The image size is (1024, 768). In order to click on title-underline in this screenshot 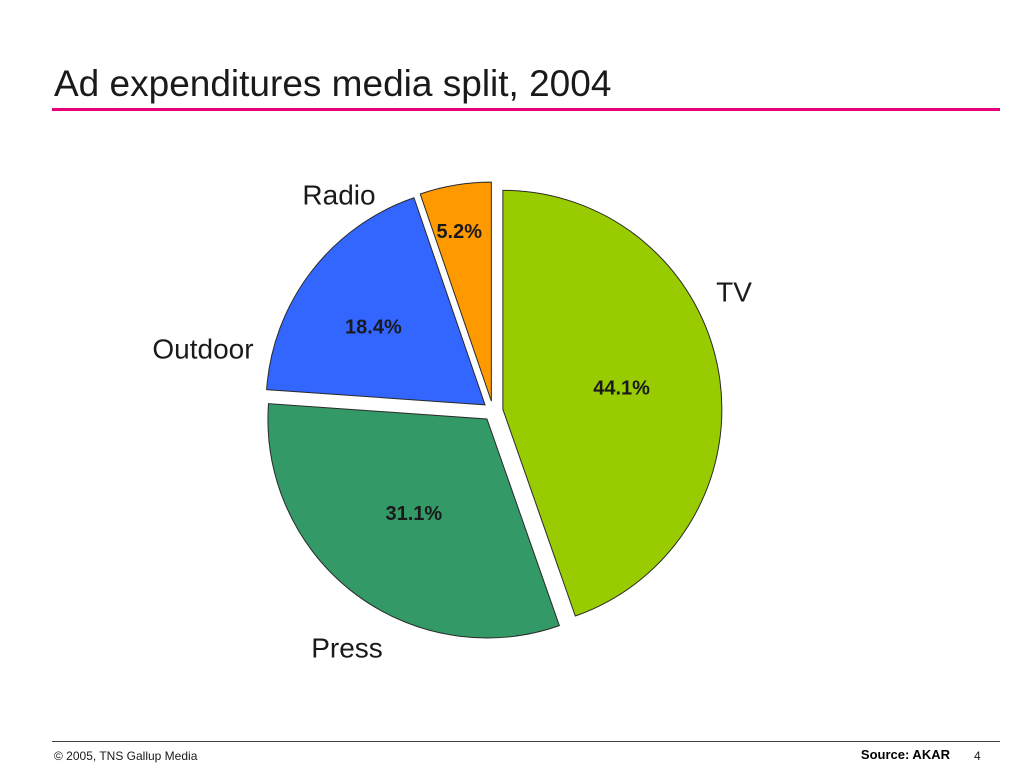, I will do `click(526, 109)`.